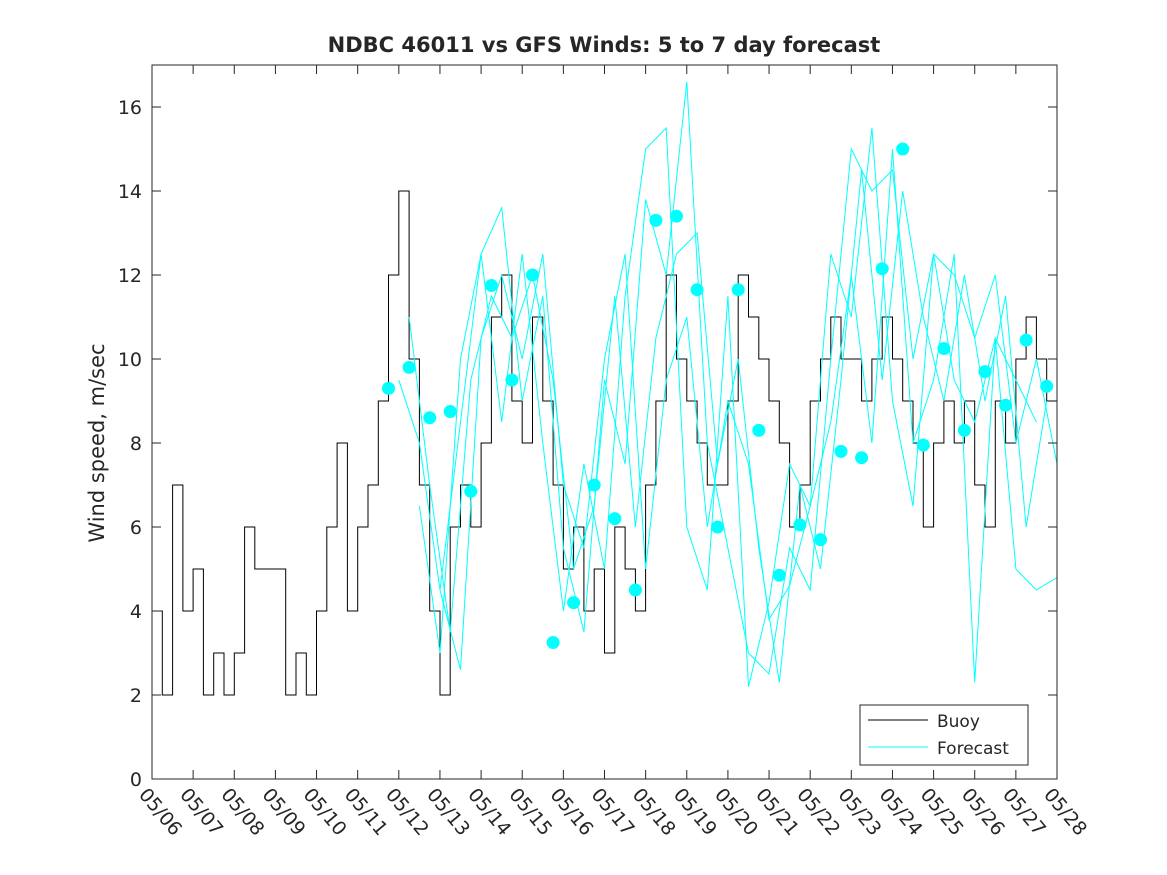 Image resolution: width=1167 pixels, height=875 pixels. Describe the element at coordinates (136, 612) in the screenshot. I see `y-tick-label: 4` at that location.